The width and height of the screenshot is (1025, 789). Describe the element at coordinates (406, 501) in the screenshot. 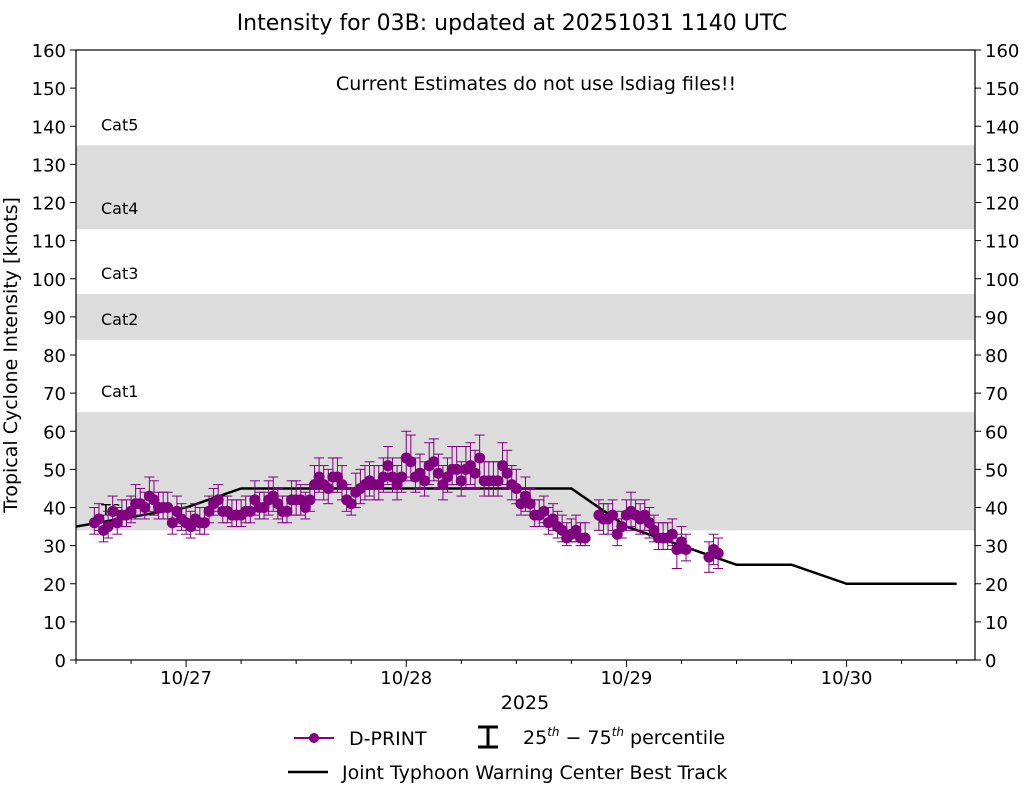

I see `dprint-series` at that location.